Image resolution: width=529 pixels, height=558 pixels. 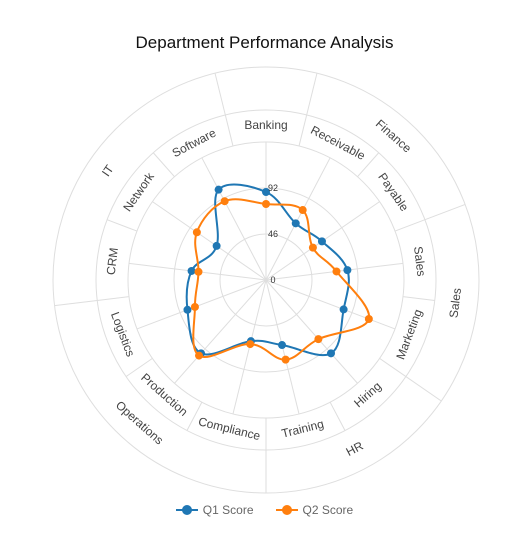 What do you see at coordinates (194, 143) in the screenshot?
I see `category-label-software: Software` at bounding box center [194, 143].